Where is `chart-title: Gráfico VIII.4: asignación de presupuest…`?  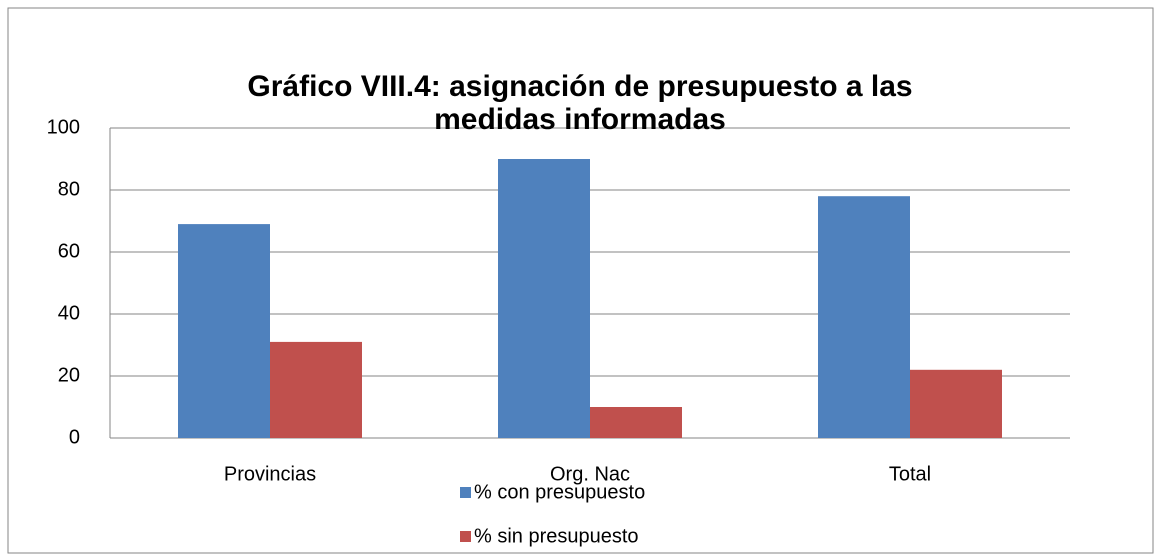 chart-title: Gráfico VIII.4: asignación de presupuest… is located at coordinates (580, 103).